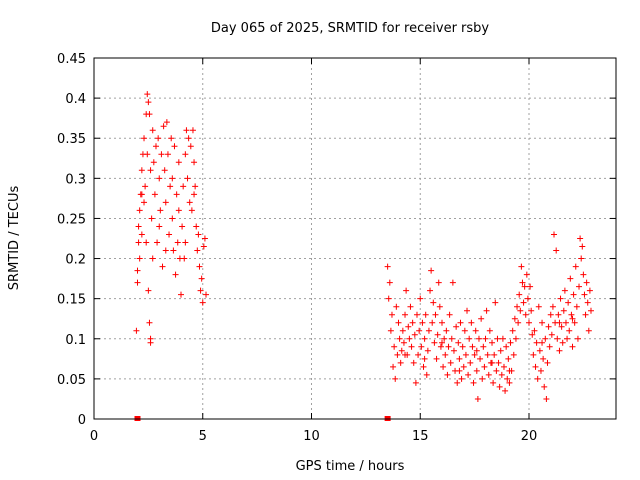 This screenshot has height=480, width=640. I want to click on x-tick-label: 15, so click(420, 436).